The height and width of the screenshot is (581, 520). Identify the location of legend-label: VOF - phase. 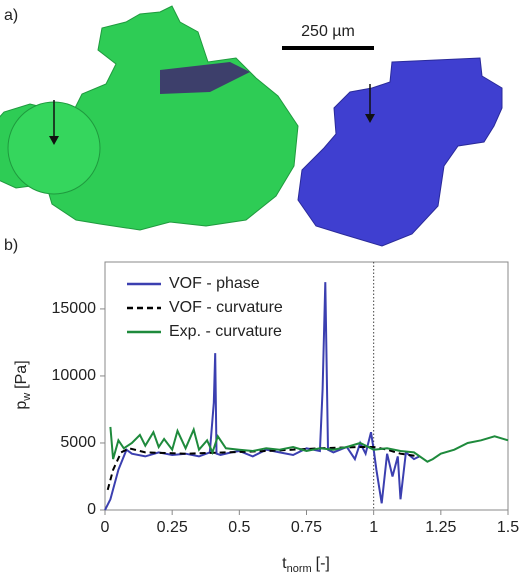
(214, 283).